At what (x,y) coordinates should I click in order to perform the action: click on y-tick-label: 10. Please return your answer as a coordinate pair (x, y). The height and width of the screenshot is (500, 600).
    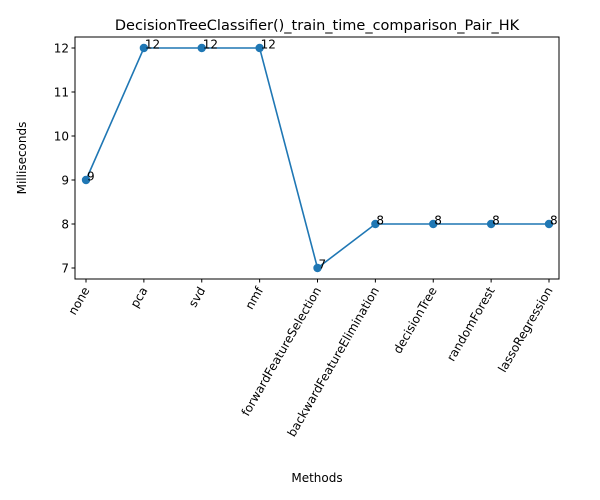
    Looking at the image, I should click on (61, 137).